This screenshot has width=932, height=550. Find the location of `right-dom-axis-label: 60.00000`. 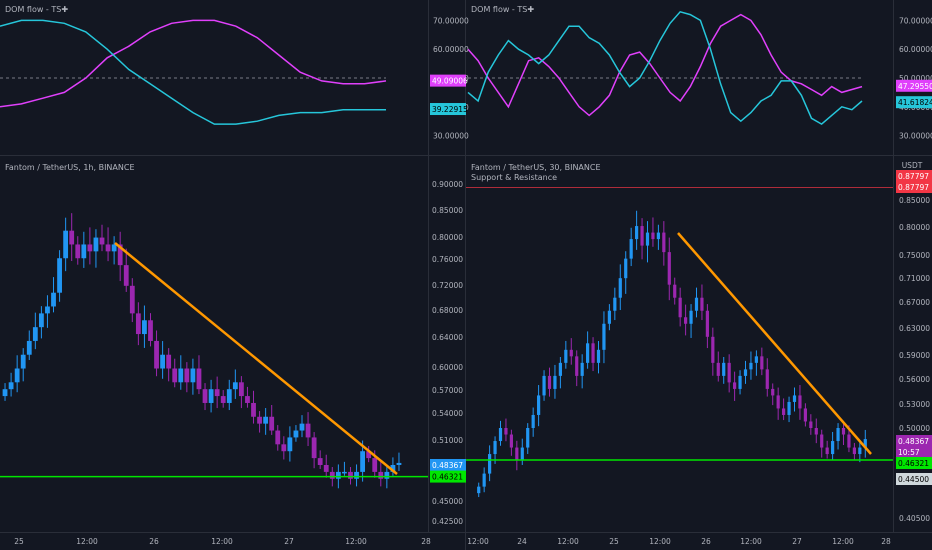

right-dom-axis-label: 60.00000 is located at coordinates (915, 49).